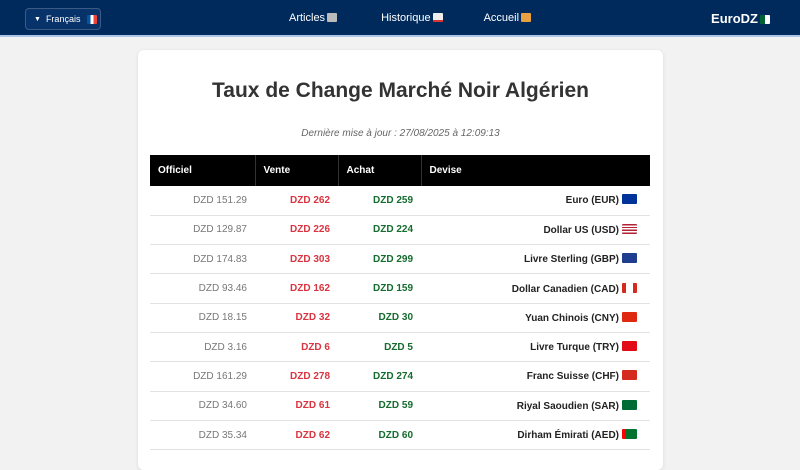  Describe the element at coordinates (202, 318) in the screenshot. I see `official-rate: DZD 18.15` at that location.